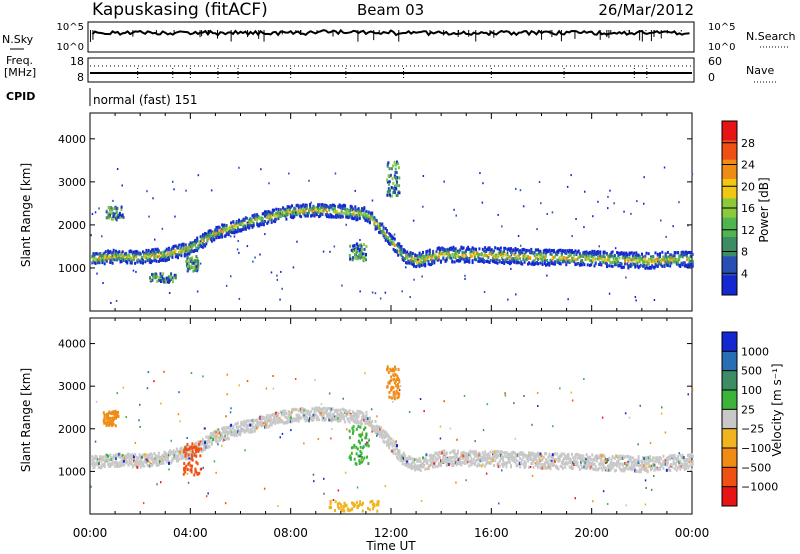 This screenshot has width=800, height=554. I want to click on noise-right-tick-top: 10^5, so click(721, 27).